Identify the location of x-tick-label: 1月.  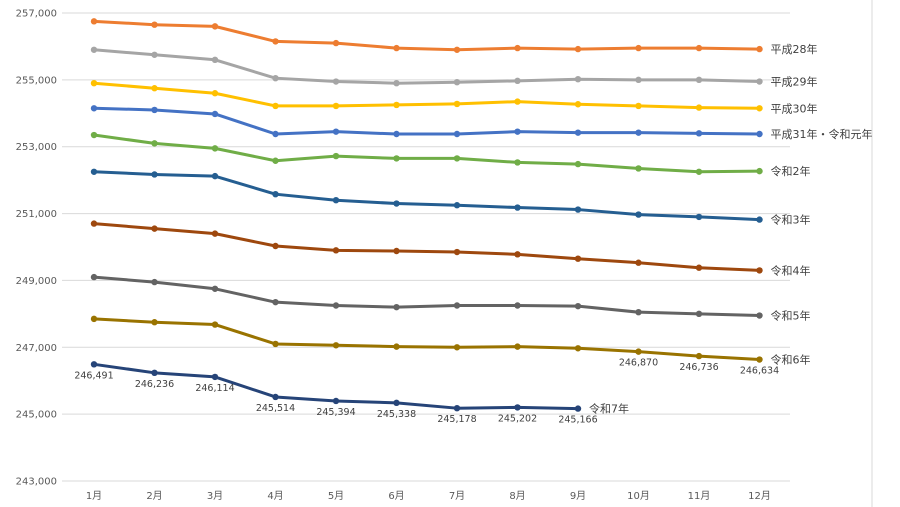
(94, 496).